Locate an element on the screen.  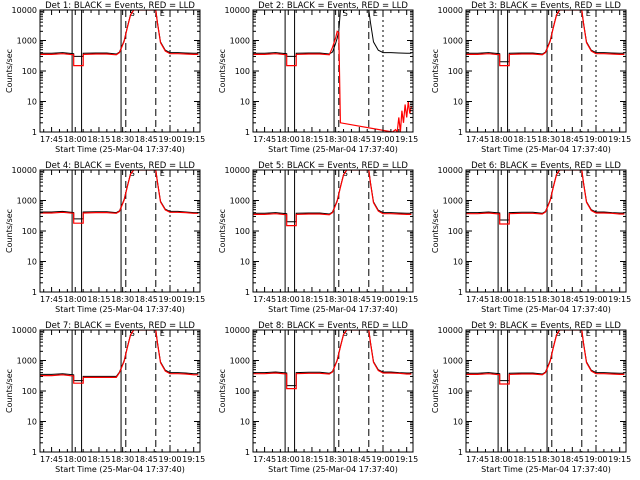
chart-title: Det 1: BLACK = Events, RED = LLD is located at coordinates (120, 6).